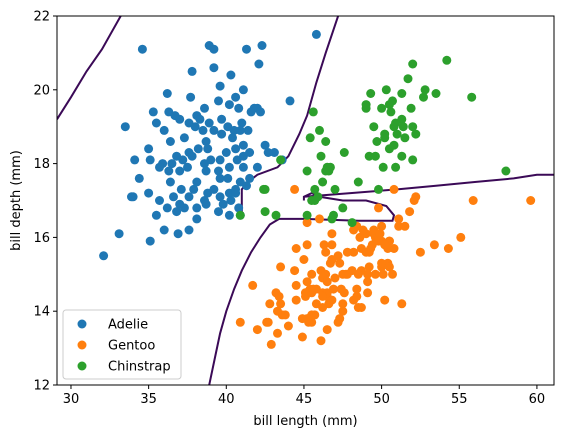 The height and width of the screenshot is (438, 563). I want to click on y-tick-label: 18, so click(41, 164).